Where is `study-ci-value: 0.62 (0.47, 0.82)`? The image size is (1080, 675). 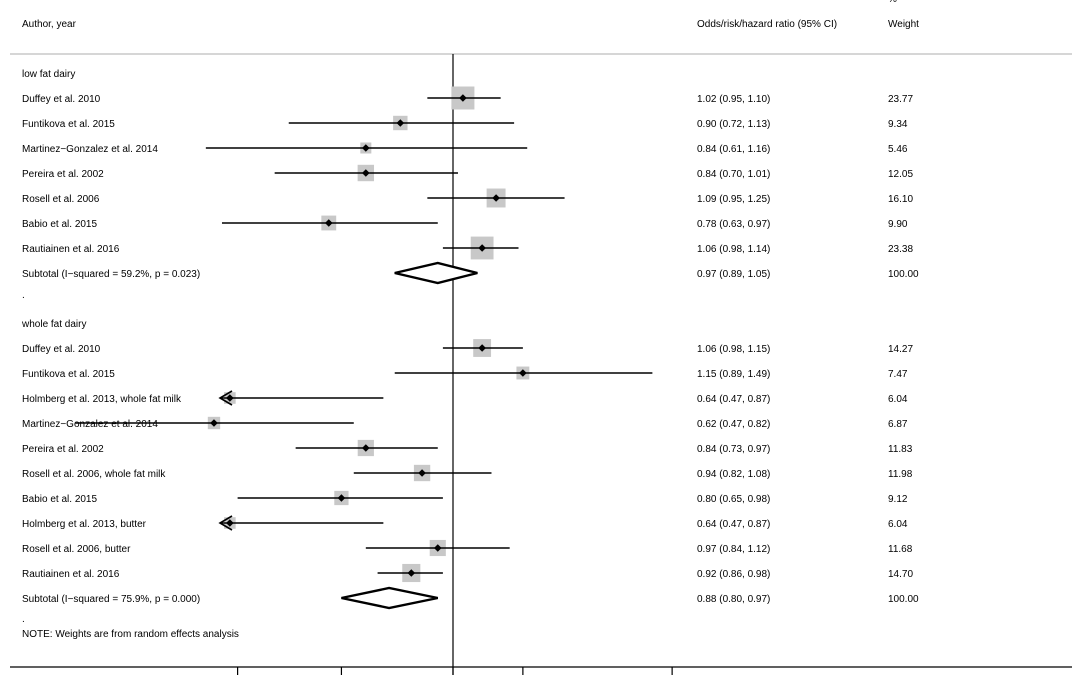 study-ci-value: 0.62 (0.47, 0.82) is located at coordinates (733, 424).